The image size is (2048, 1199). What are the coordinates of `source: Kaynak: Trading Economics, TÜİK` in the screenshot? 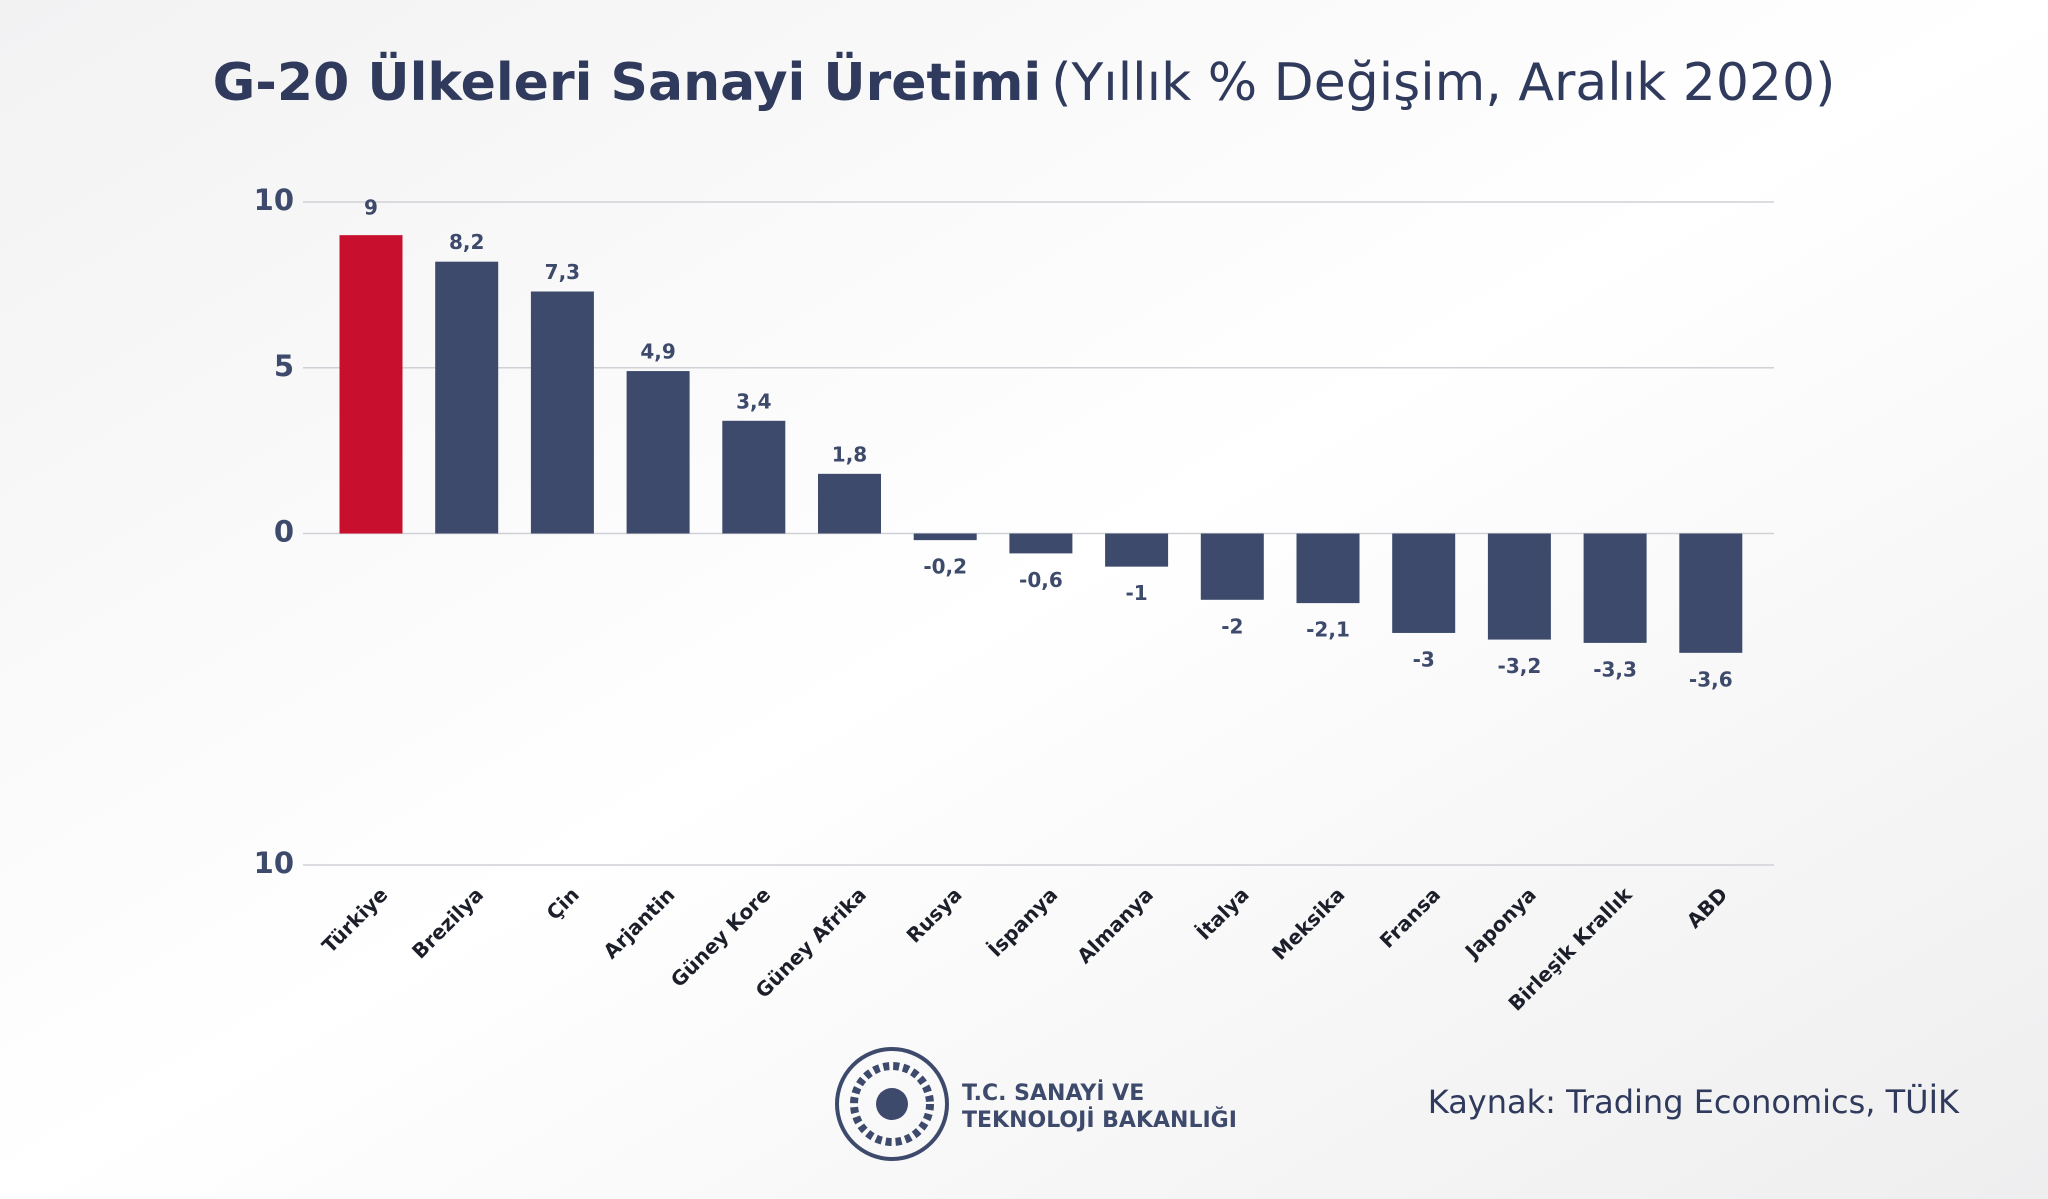 It's located at (1694, 1102).